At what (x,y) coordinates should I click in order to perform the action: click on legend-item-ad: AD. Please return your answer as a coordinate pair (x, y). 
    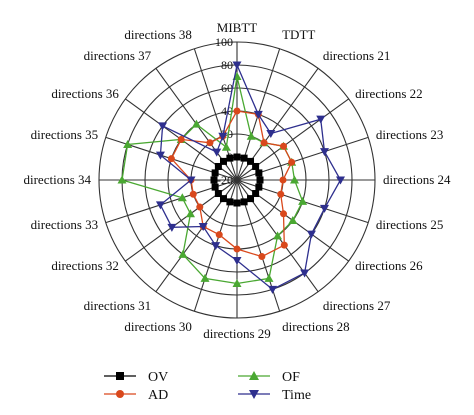
    Looking at the image, I should click on (136, 395).